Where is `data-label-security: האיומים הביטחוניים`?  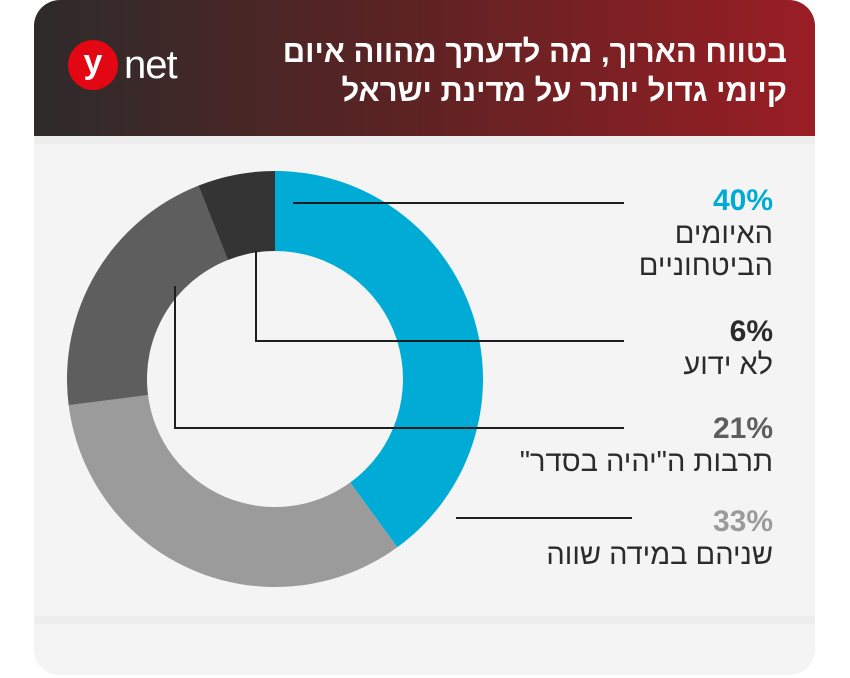
data-label-security: האיומים הביטחוניים is located at coordinates (705, 250).